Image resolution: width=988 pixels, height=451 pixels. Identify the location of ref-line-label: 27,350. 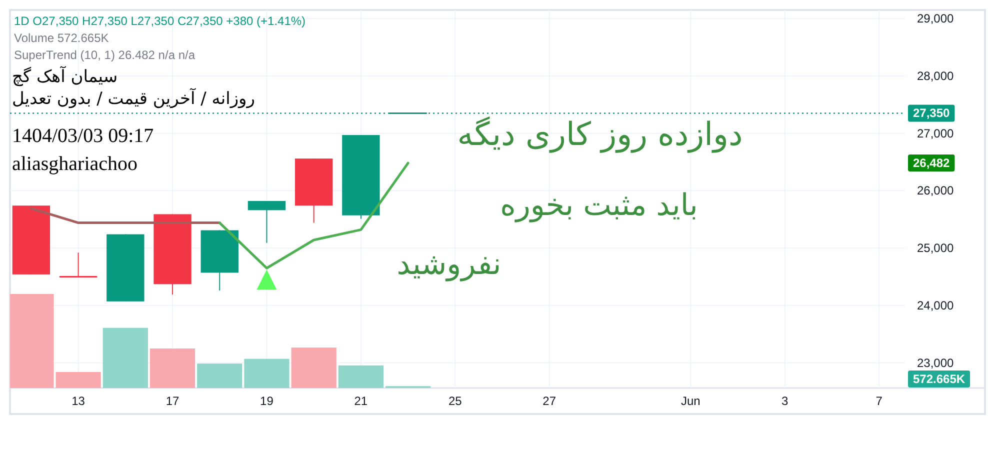
(931, 113).